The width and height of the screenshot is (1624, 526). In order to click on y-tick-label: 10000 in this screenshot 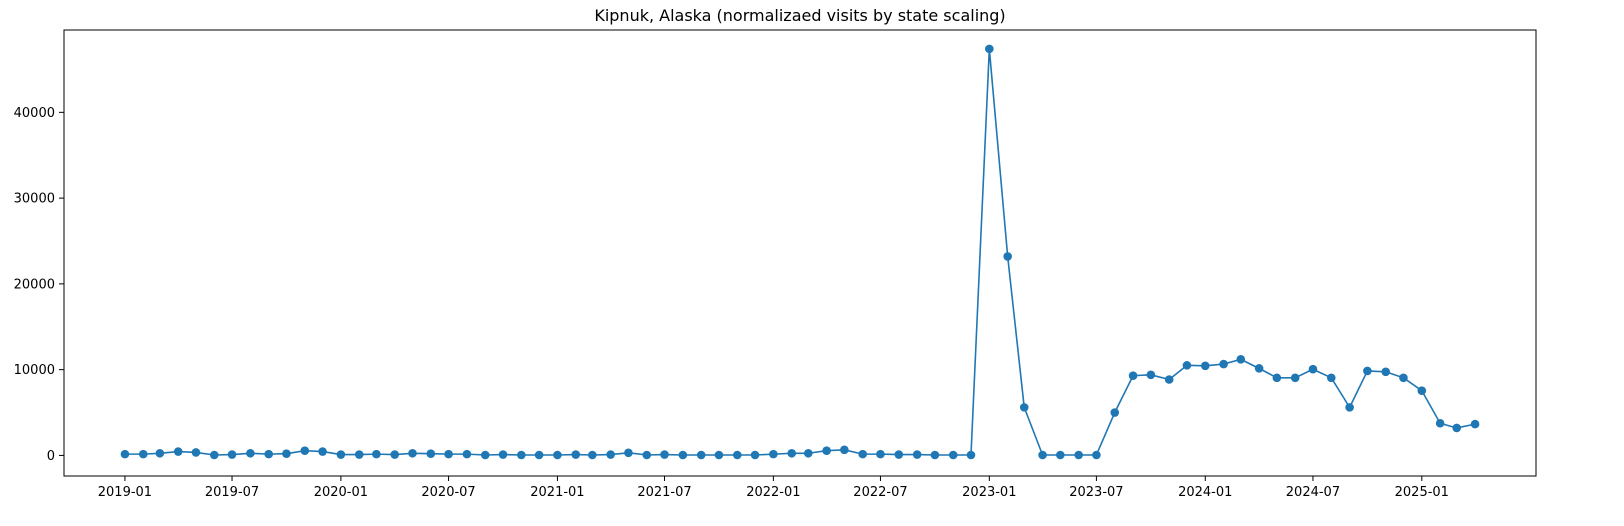, I will do `click(34, 370)`.